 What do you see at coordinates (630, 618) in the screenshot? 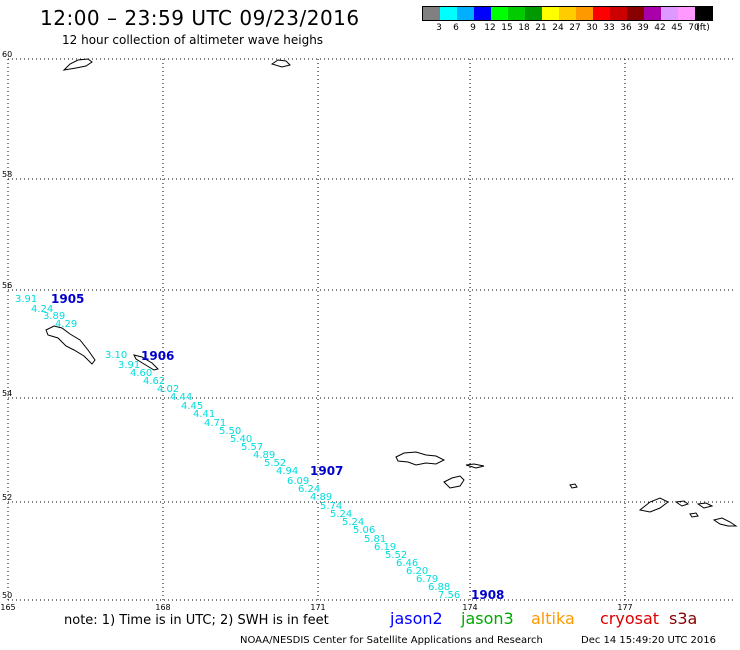
I see `satellite-label-cryosat: cryosat` at bounding box center [630, 618].